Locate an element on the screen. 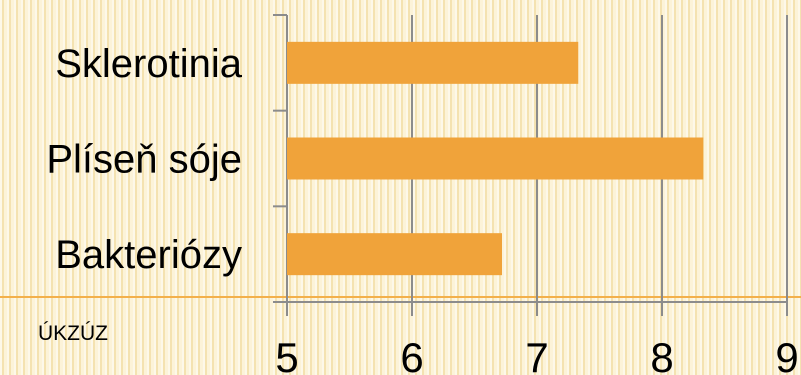  category-label-0: Sklerotinia is located at coordinates (149, 64).